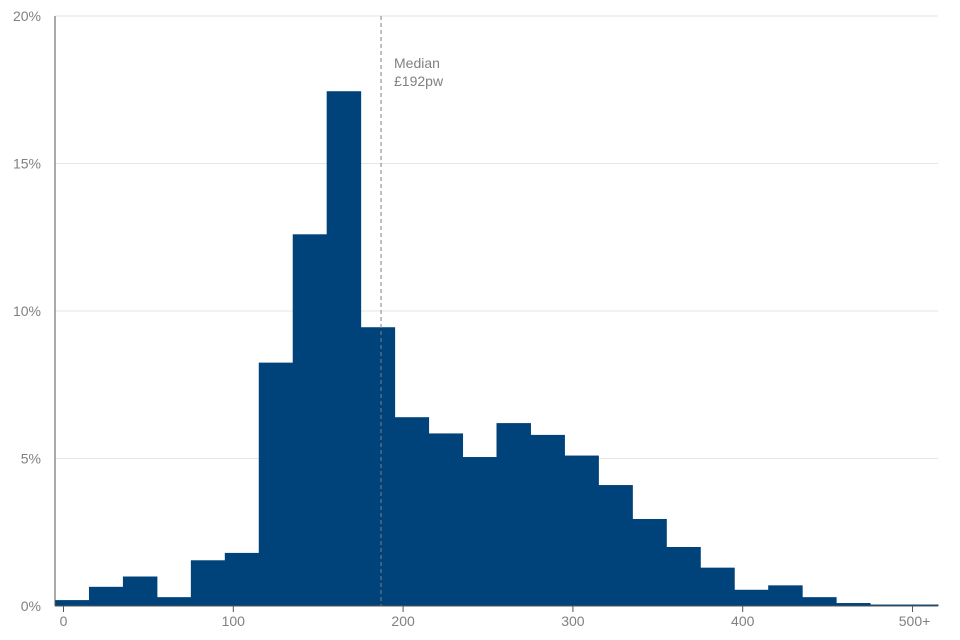  I want to click on x-tick-label: 0, so click(64, 621).